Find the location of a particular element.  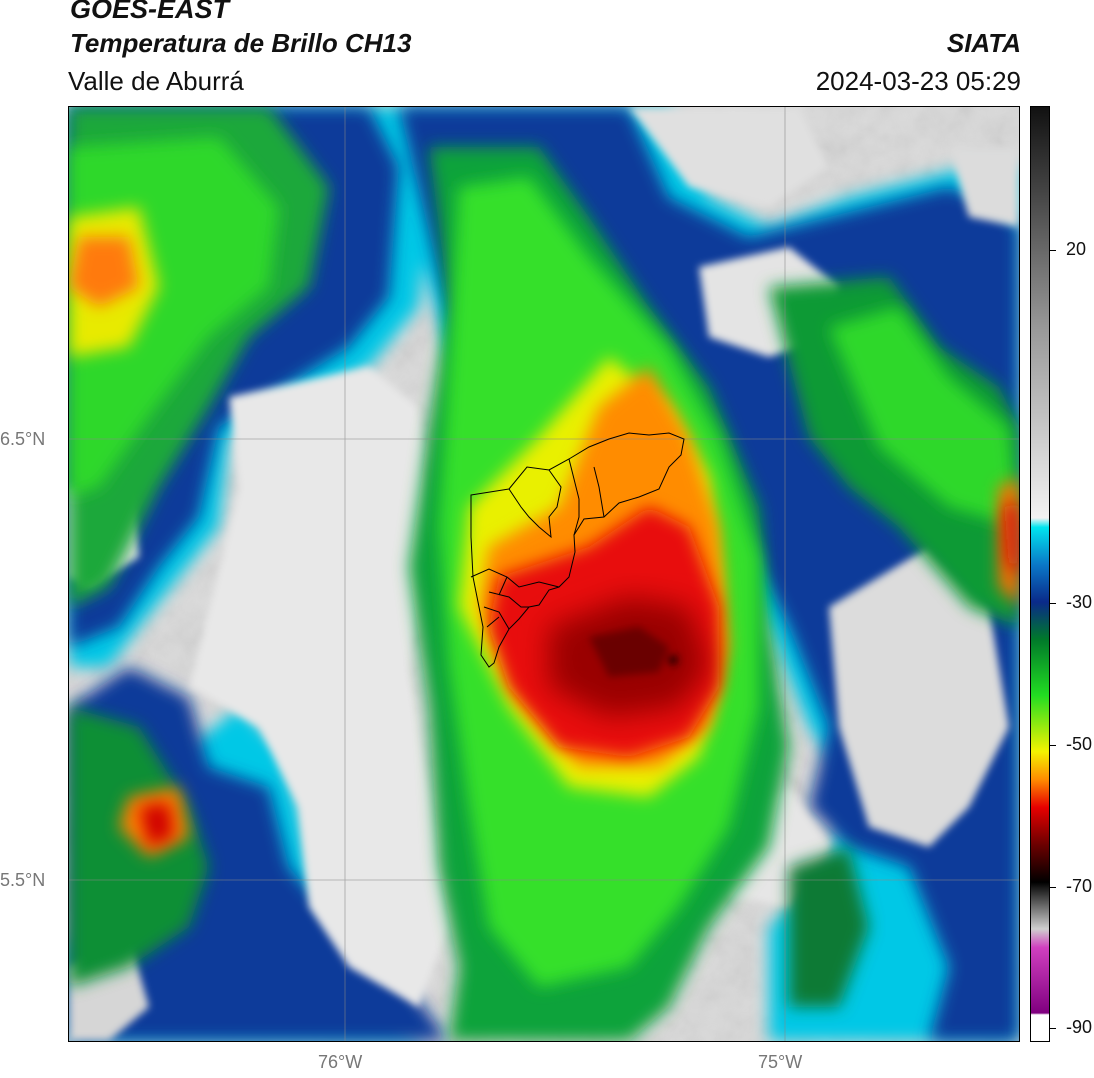

organization-label: SIATA is located at coordinates (983, 43).